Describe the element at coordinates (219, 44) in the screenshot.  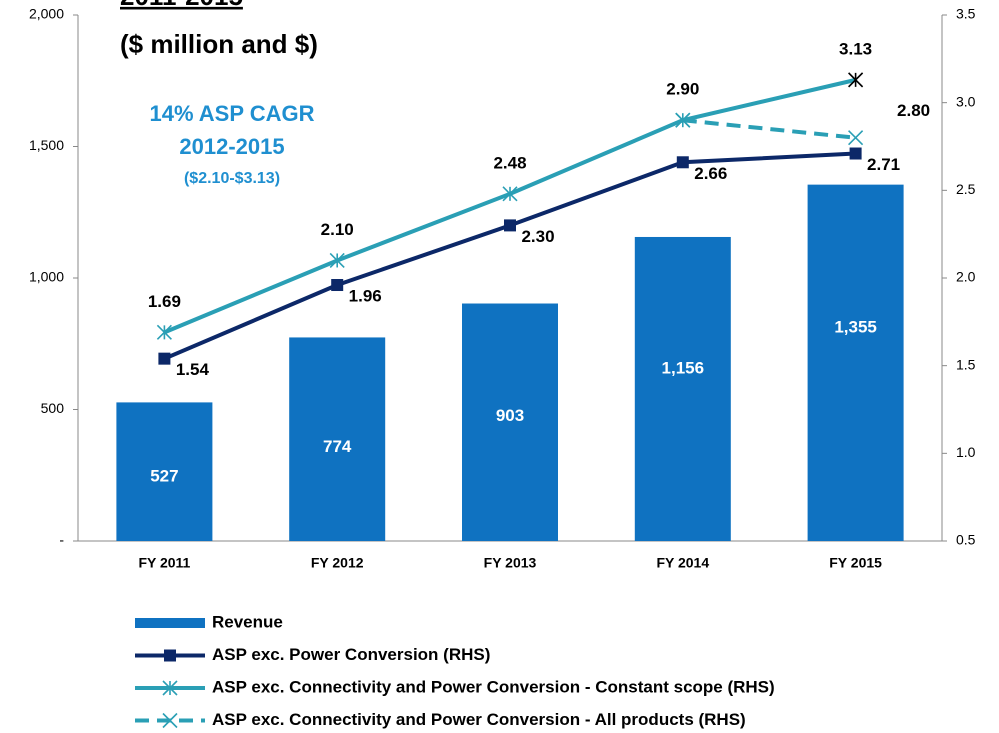
I see `chart-subtitle: ($ million and $)` at that location.